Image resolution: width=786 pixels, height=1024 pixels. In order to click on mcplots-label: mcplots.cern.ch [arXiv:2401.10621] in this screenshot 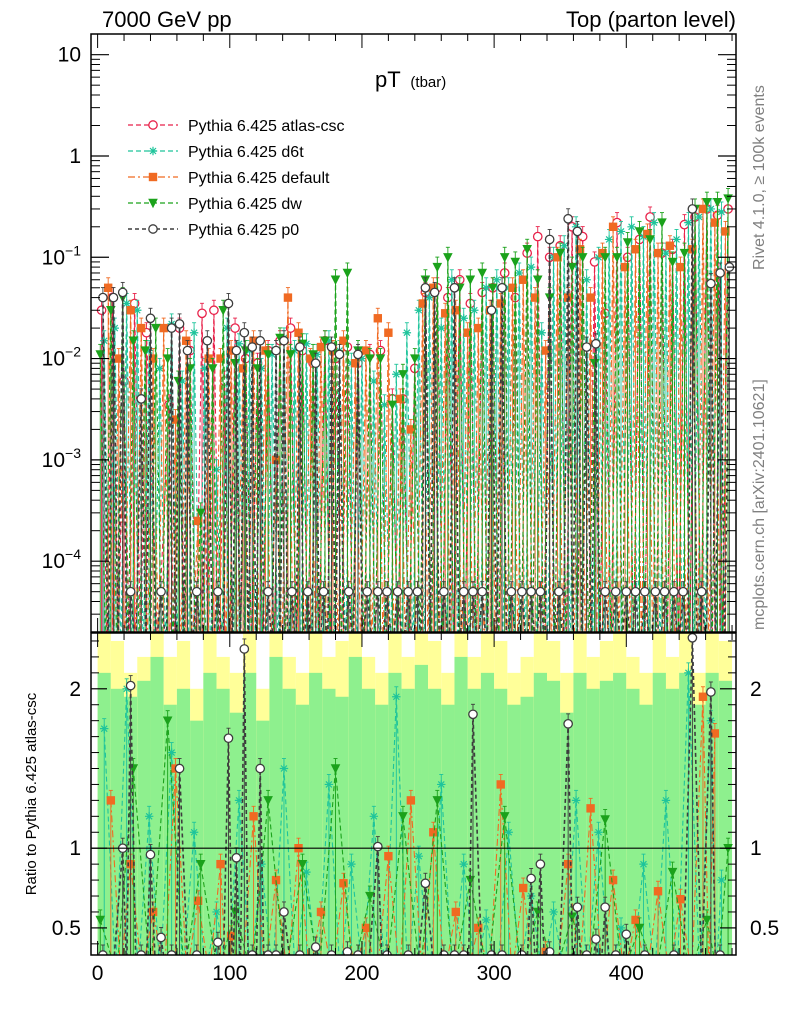, I will do `click(759, 504)`.